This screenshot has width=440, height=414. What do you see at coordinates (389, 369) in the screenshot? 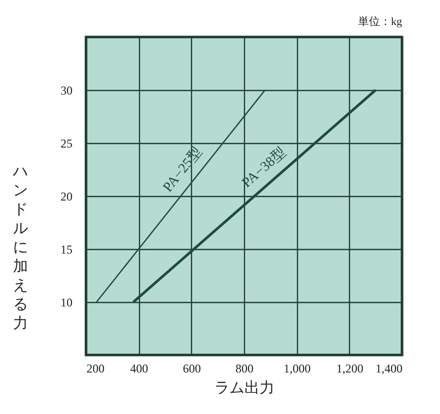
I see `x-tick-label: 1,400` at bounding box center [389, 369].